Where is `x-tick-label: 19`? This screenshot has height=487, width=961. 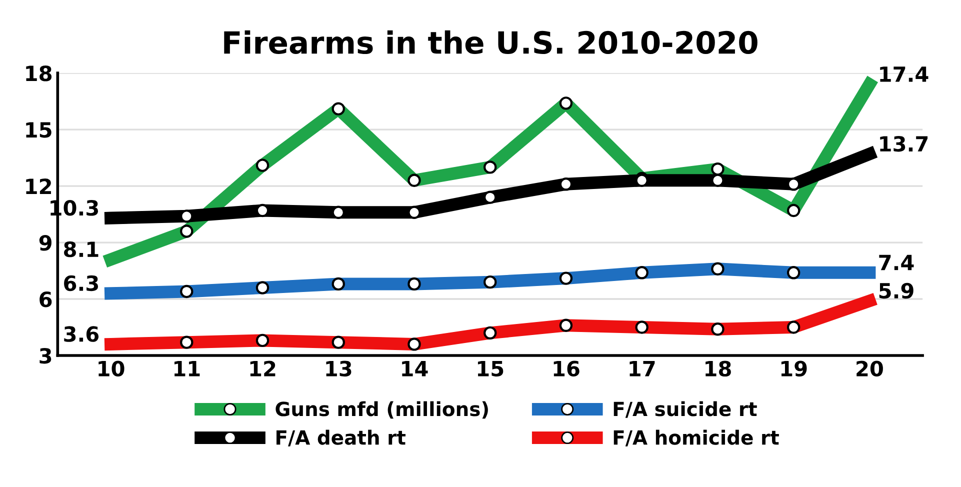 x-tick-label: 19 is located at coordinates (794, 368).